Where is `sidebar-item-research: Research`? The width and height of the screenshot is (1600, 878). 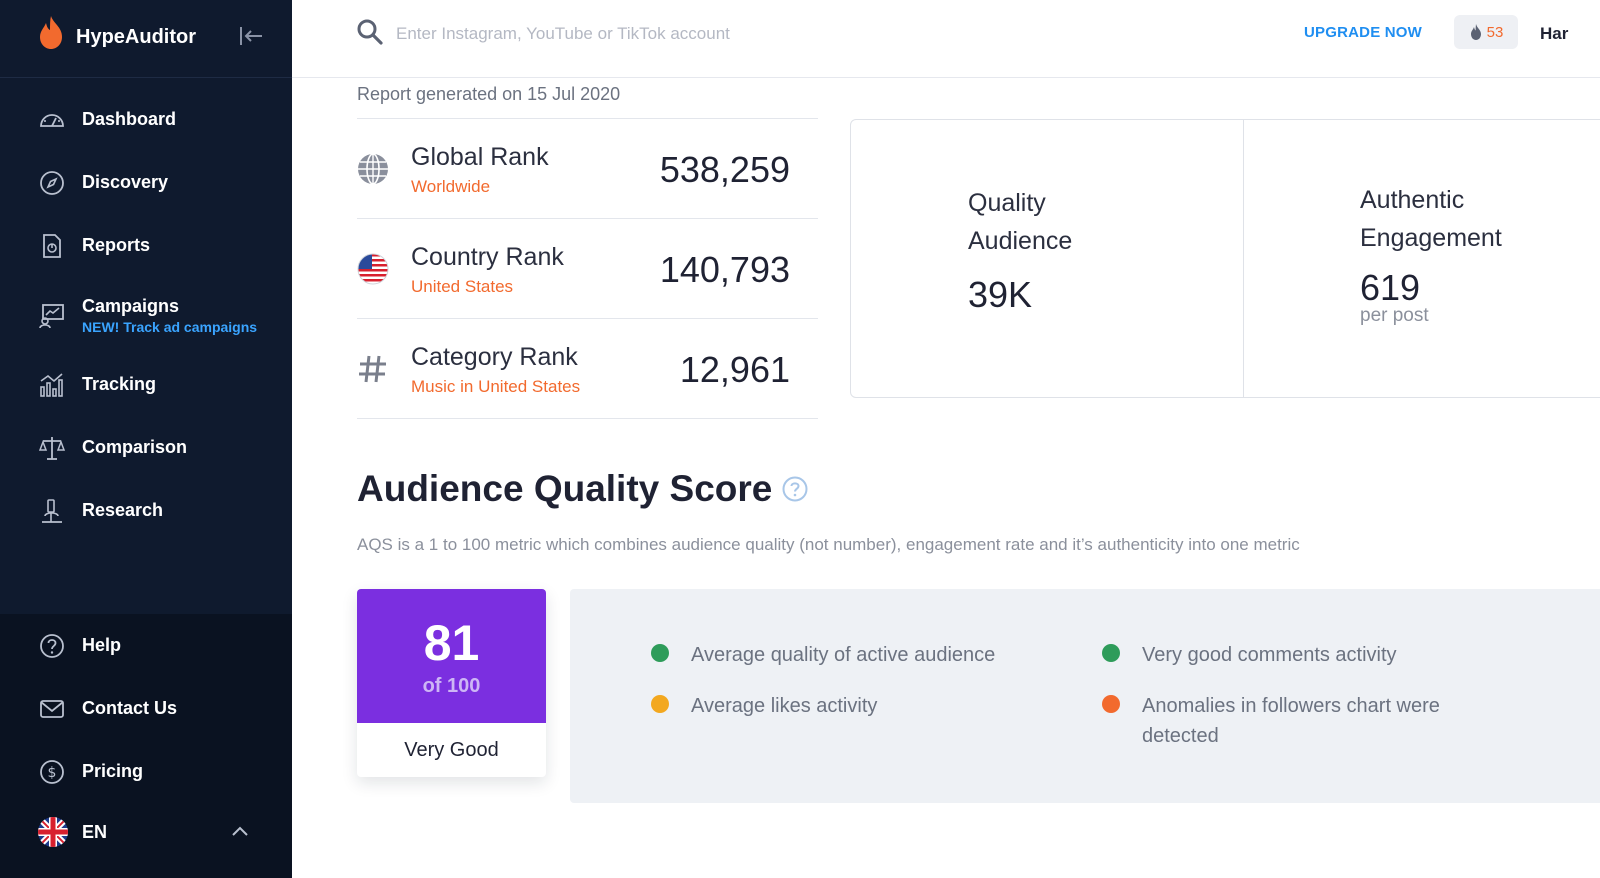 sidebar-item-research: Research is located at coordinates (146, 510).